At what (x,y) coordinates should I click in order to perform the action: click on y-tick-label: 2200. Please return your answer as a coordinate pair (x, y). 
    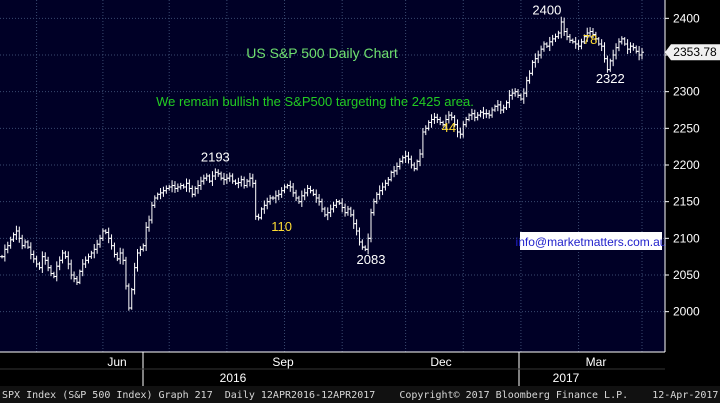
    Looking at the image, I should click on (686, 165).